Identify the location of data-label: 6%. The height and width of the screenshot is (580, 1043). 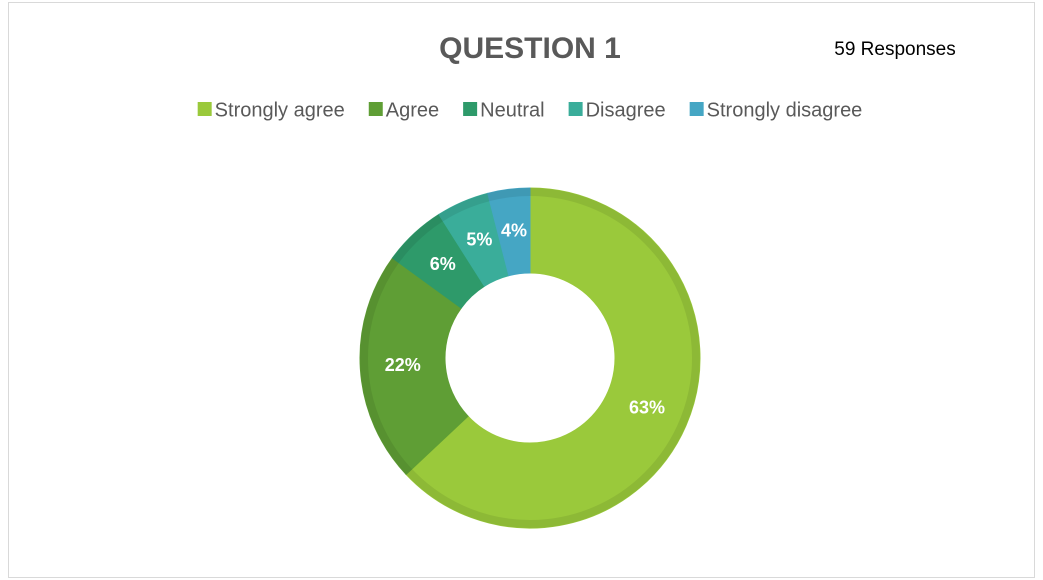
(443, 264).